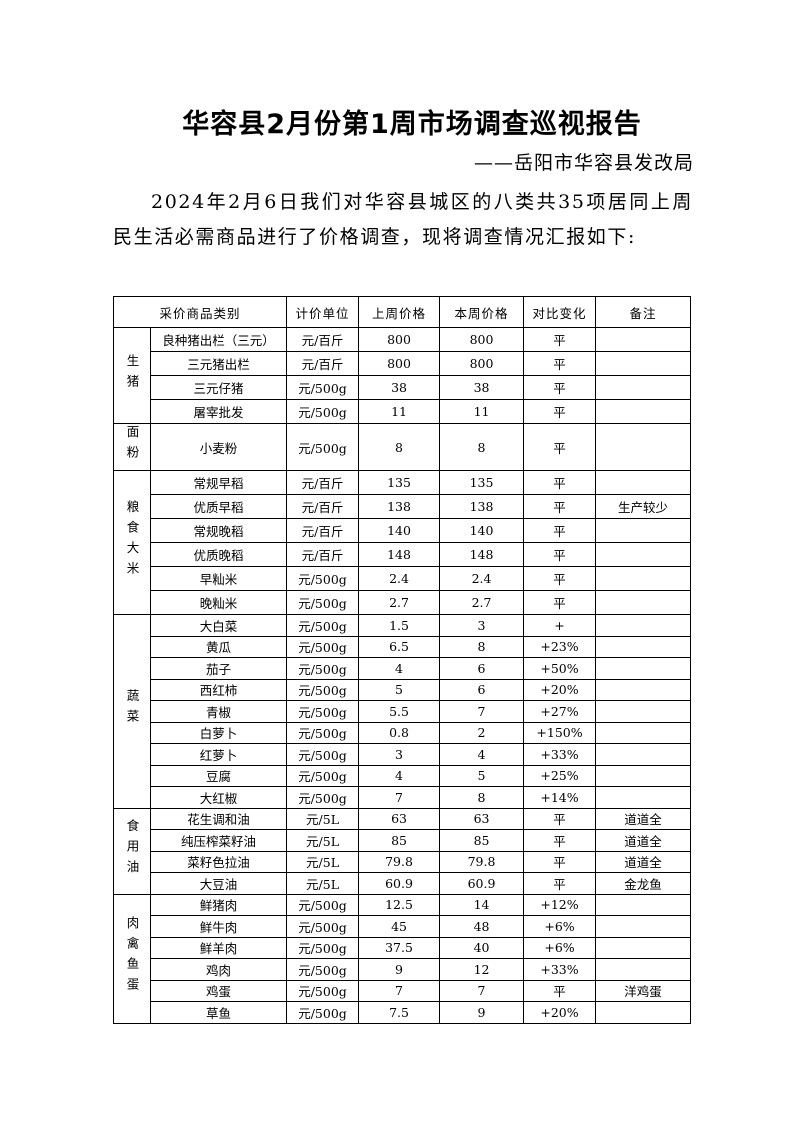 The height and width of the screenshot is (1122, 794). I want to click on category-label: 粮食大米, so click(132, 541).